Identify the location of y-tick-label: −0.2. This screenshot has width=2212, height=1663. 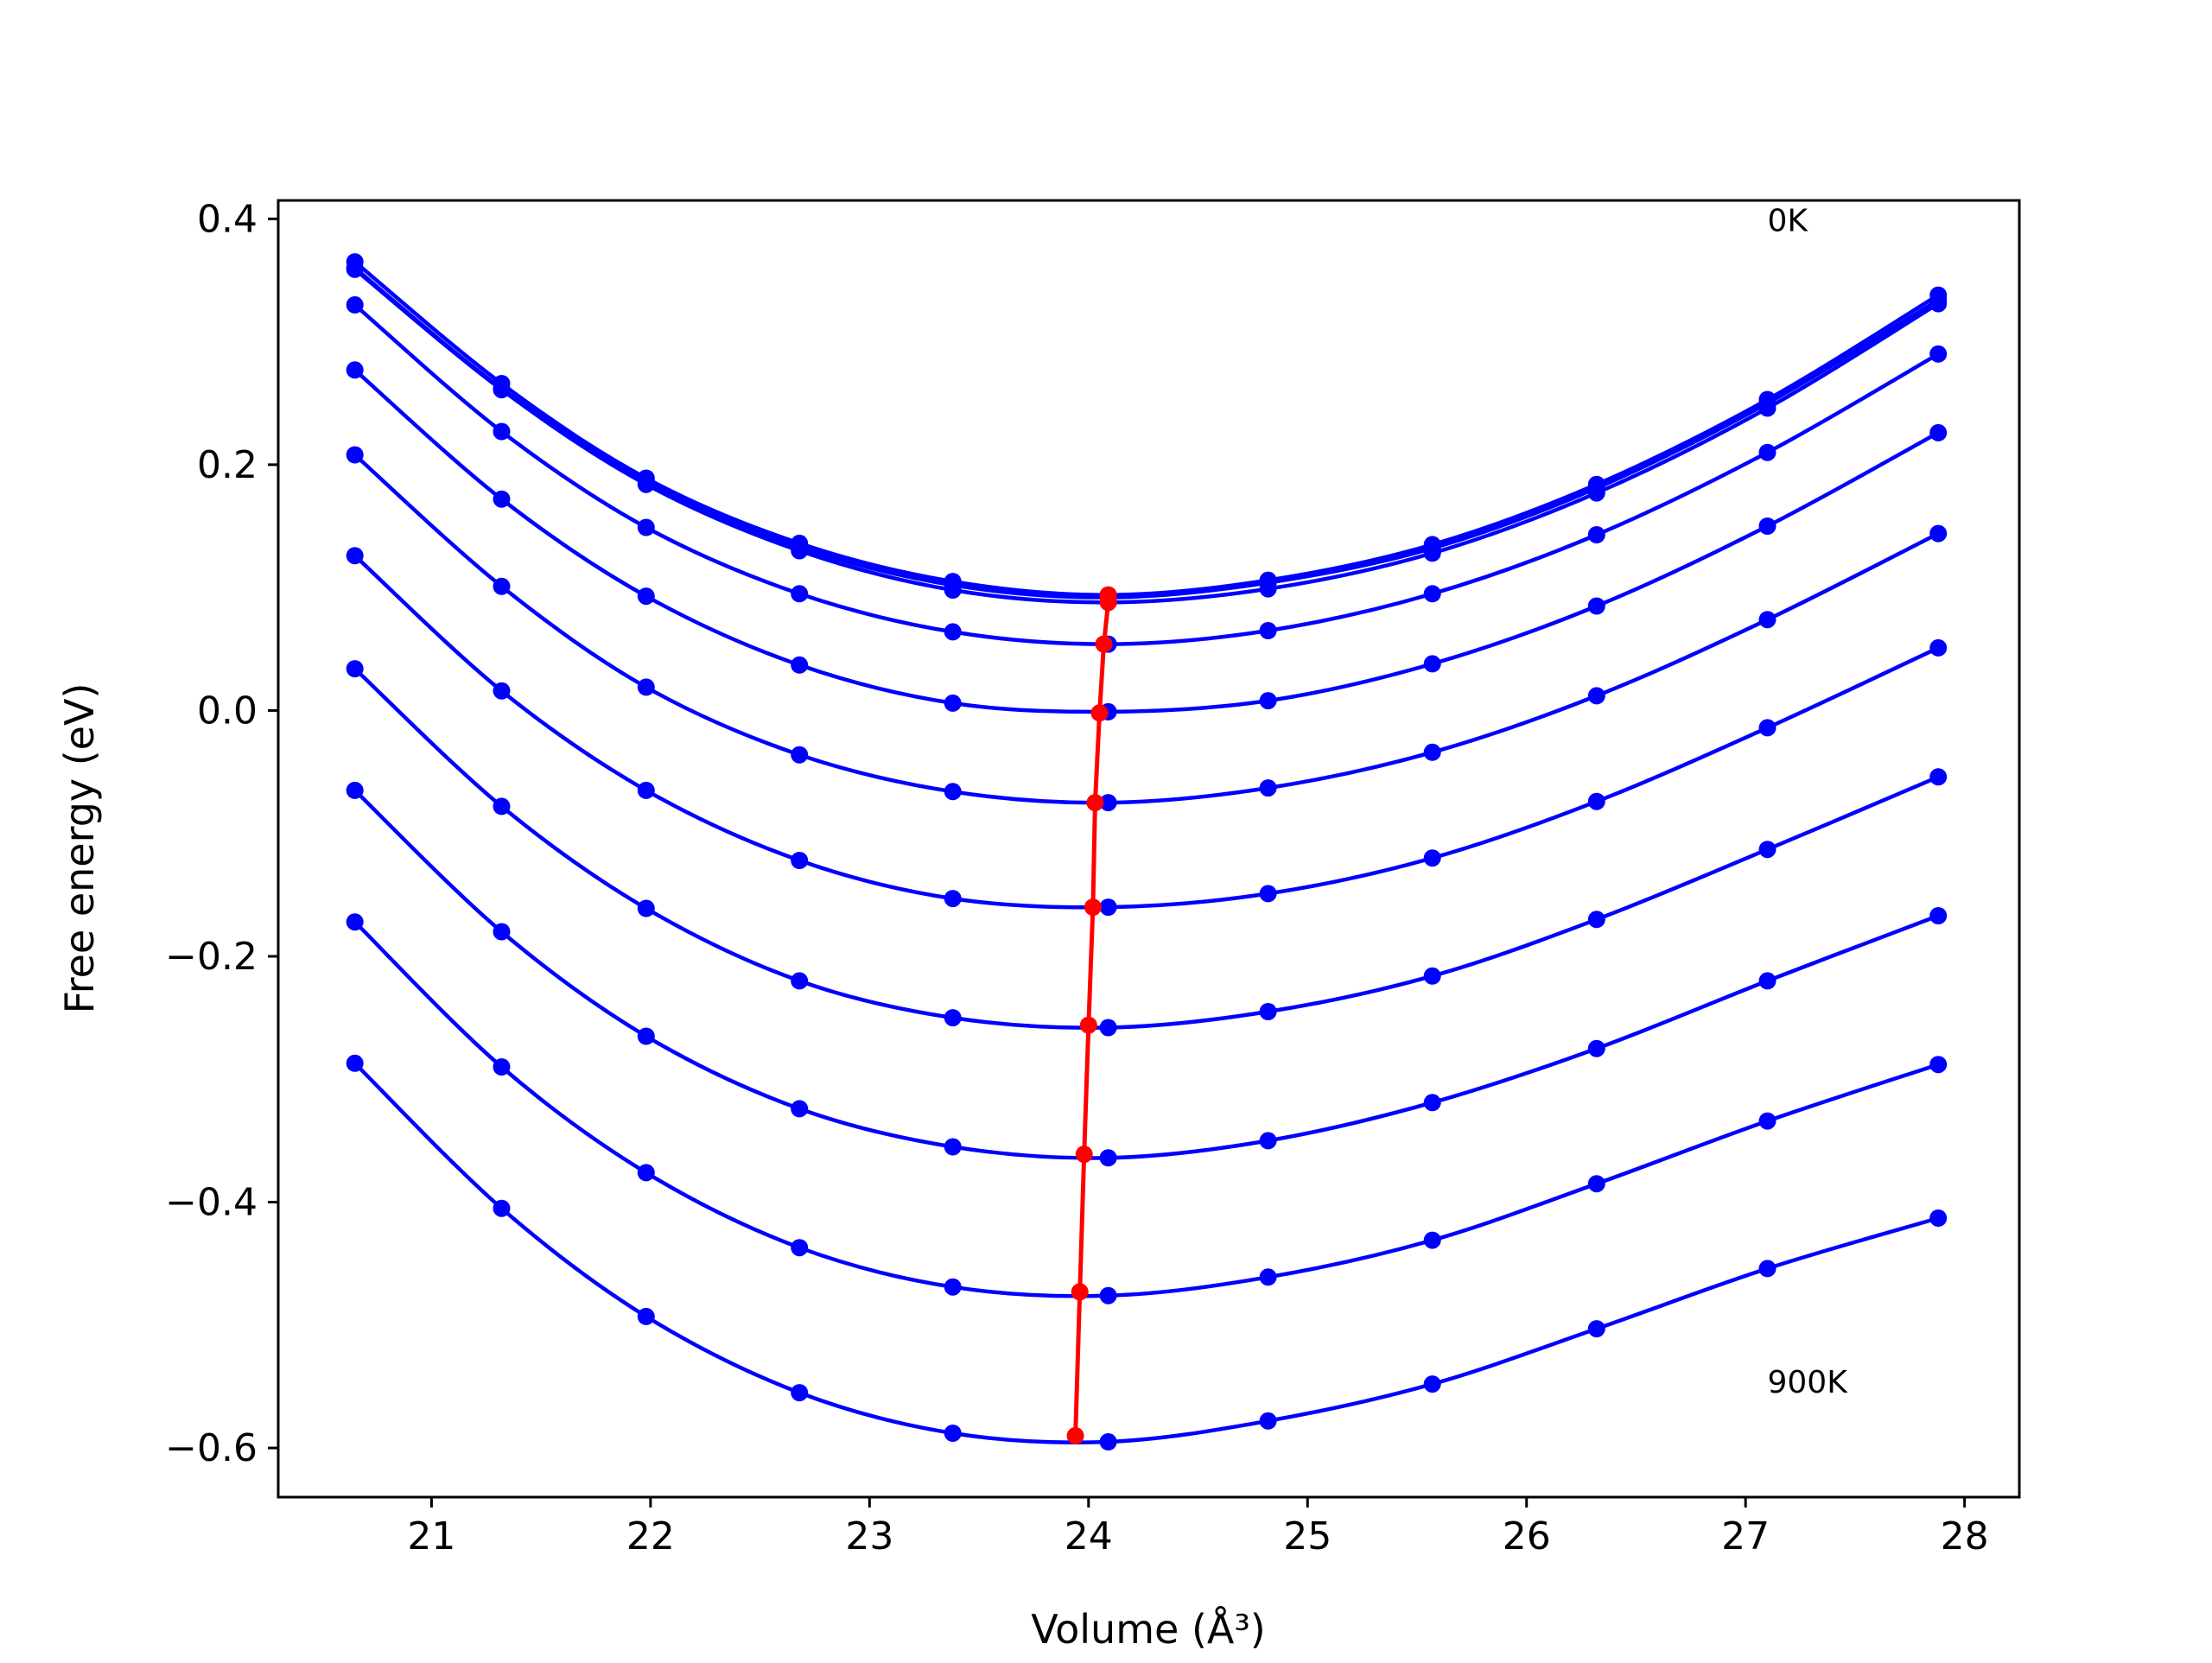
(211, 957).